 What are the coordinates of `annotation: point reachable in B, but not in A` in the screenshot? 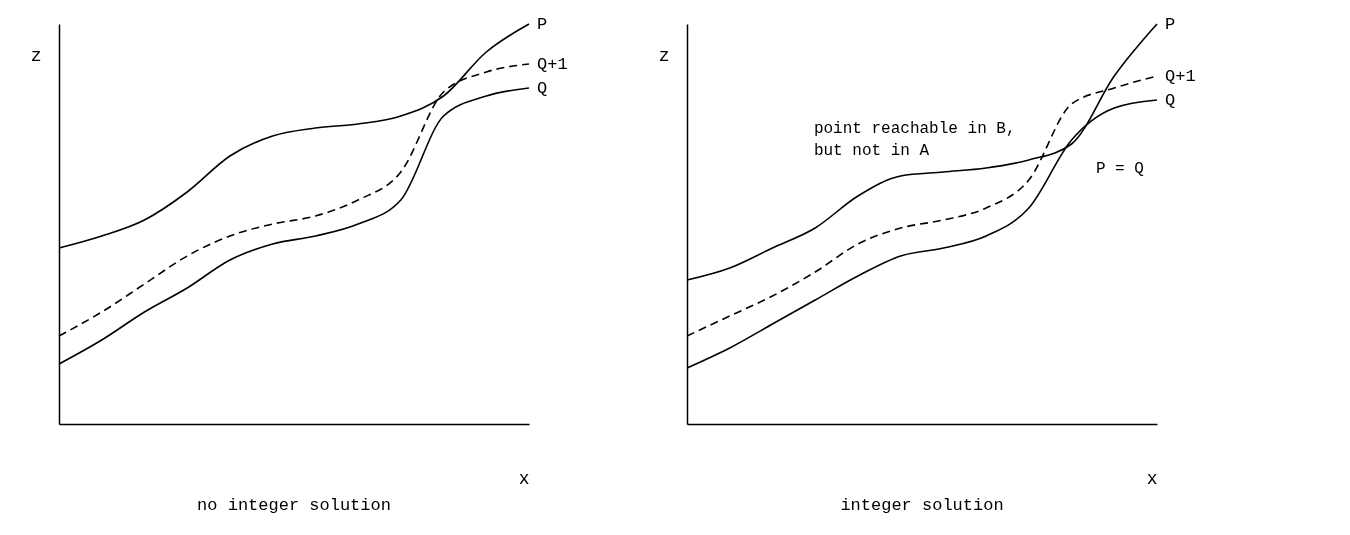 It's located at (914, 140).